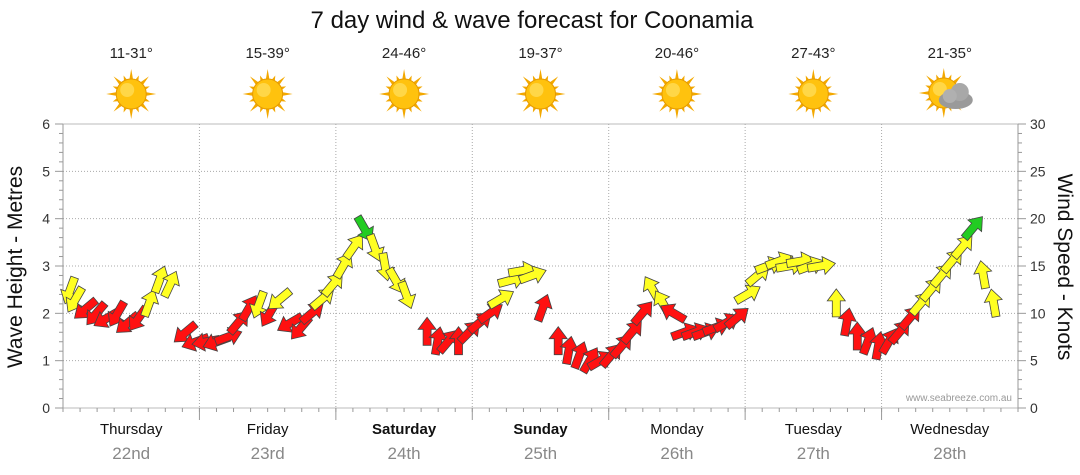 This screenshot has width=1080, height=475. Describe the element at coordinates (46, 313) in the screenshot. I see `y-tick-left: 2` at that location.